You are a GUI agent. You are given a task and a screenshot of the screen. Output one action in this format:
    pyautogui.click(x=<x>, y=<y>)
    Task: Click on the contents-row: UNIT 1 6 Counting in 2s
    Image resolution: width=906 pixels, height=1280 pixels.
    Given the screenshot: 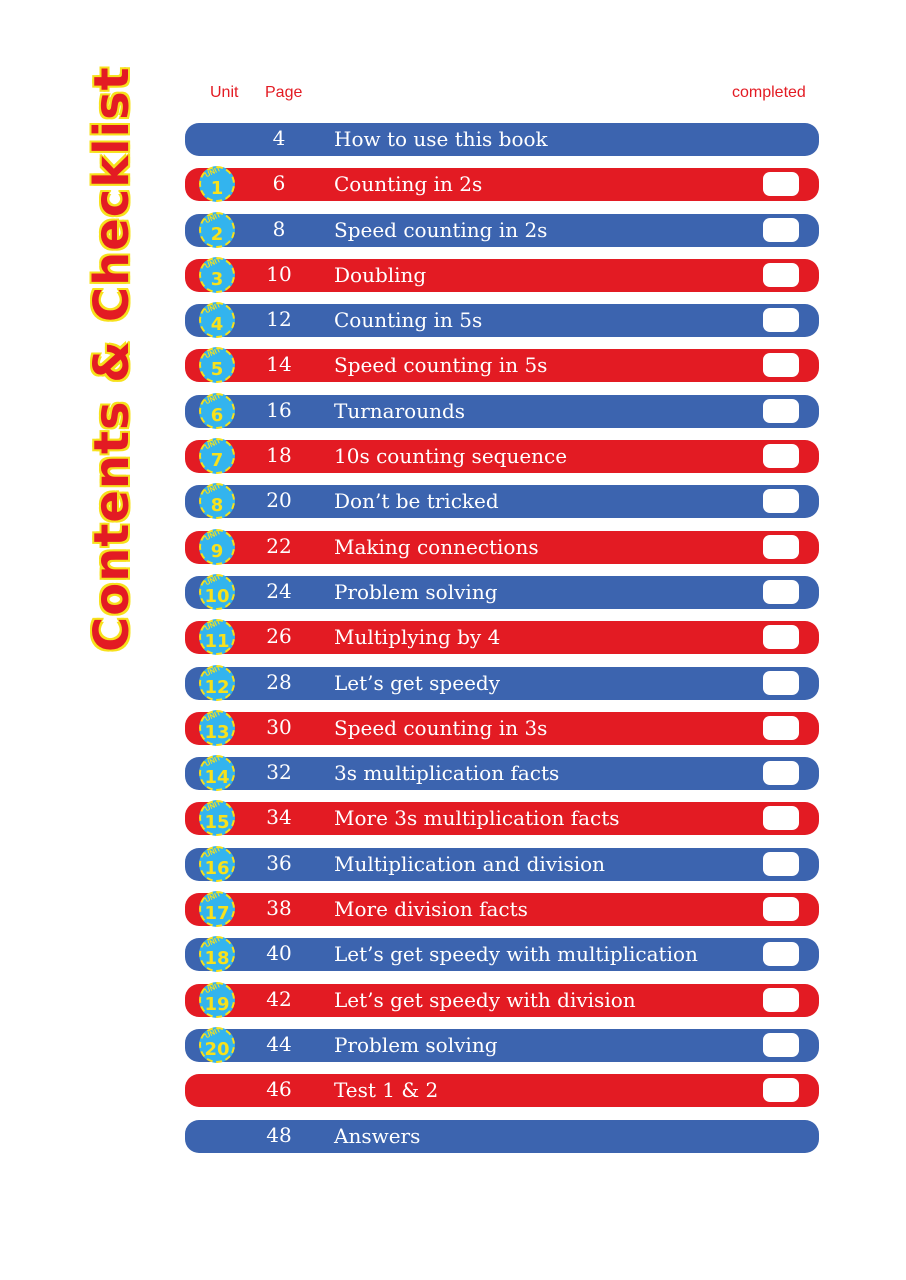 What is the action you would take?
    pyautogui.click(x=502, y=184)
    